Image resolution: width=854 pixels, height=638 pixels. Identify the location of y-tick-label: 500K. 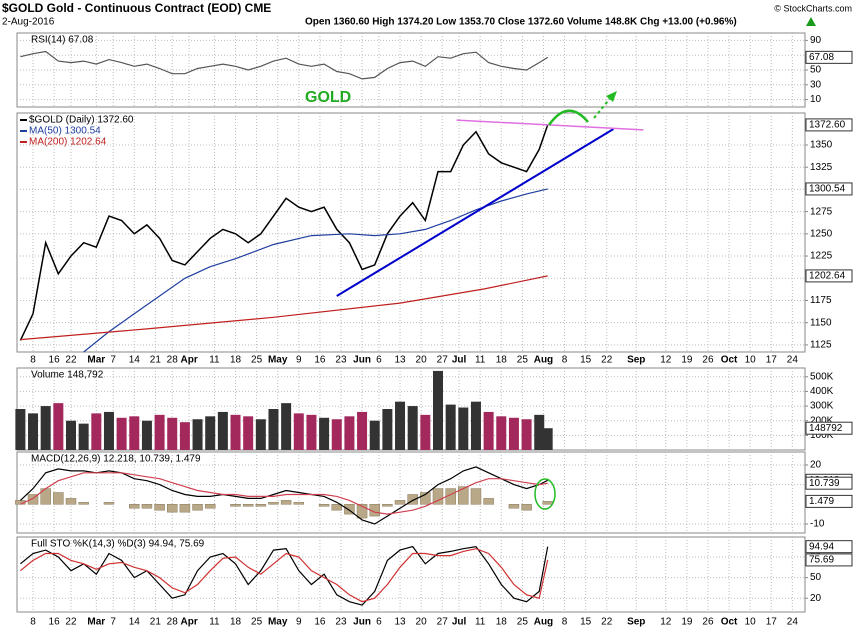
(822, 376).